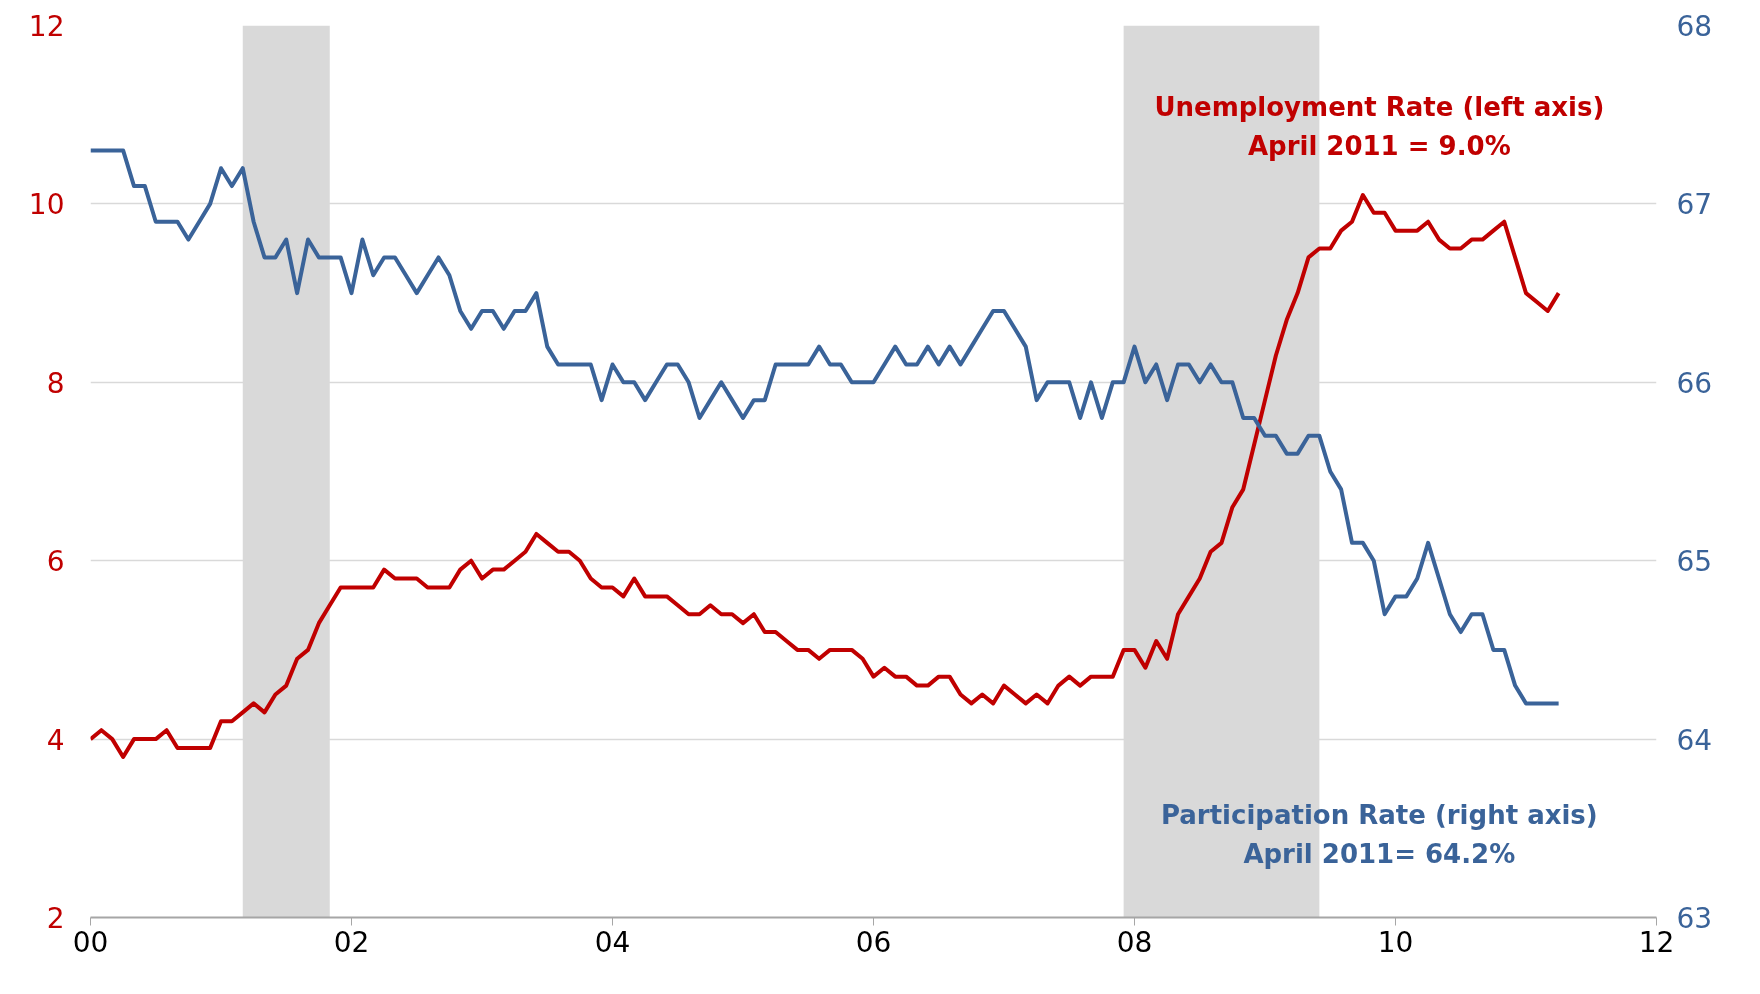  Describe the element at coordinates (1379, 127) in the screenshot. I see `annotation: Unemployment Rate (left axis) April 2011 = 9.0%` at that location.